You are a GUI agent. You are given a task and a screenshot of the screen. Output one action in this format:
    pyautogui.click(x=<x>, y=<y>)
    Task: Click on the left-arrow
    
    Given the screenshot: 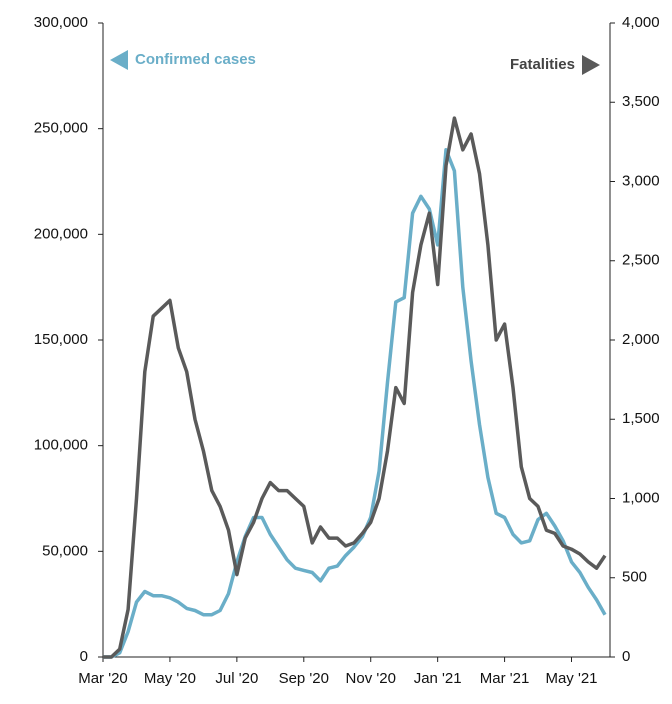 What is the action you would take?
    pyautogui.click(x=119, y=60)
    